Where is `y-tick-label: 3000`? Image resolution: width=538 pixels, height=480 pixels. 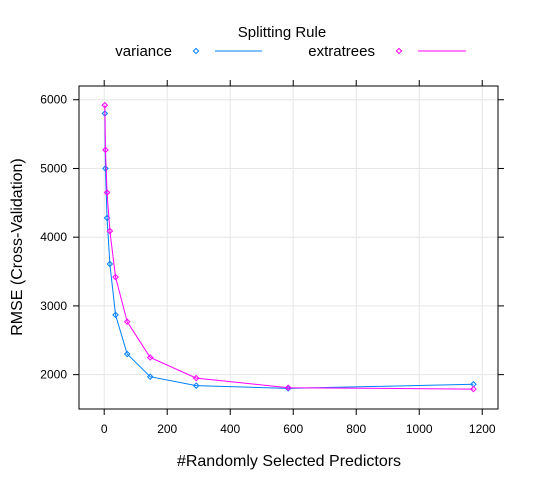 y-tick-label: 3000 is located at coordinates (53, 306).